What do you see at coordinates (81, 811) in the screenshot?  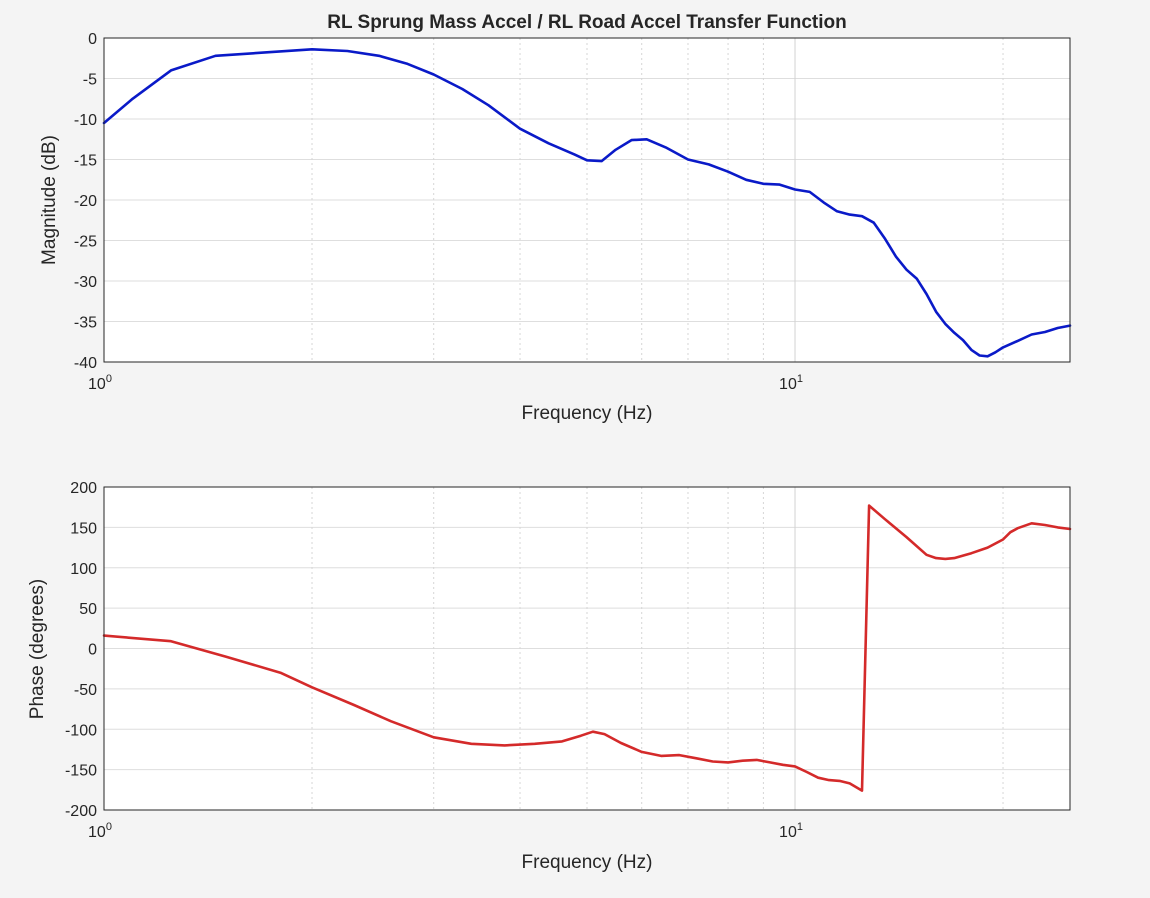 I see `phase-y-tick-label: -200` at bounding box center [81, 811].